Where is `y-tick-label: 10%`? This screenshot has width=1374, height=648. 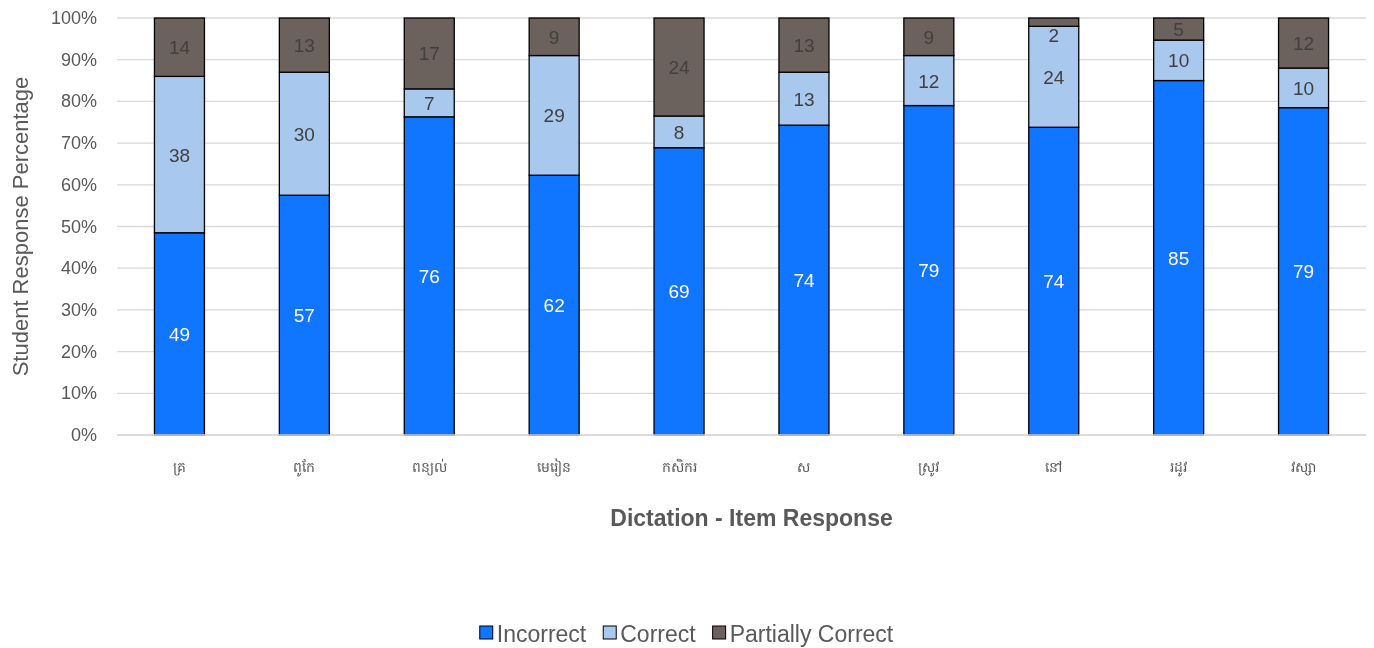 y-tick-label: 10% is located at coordinates (78, 393).